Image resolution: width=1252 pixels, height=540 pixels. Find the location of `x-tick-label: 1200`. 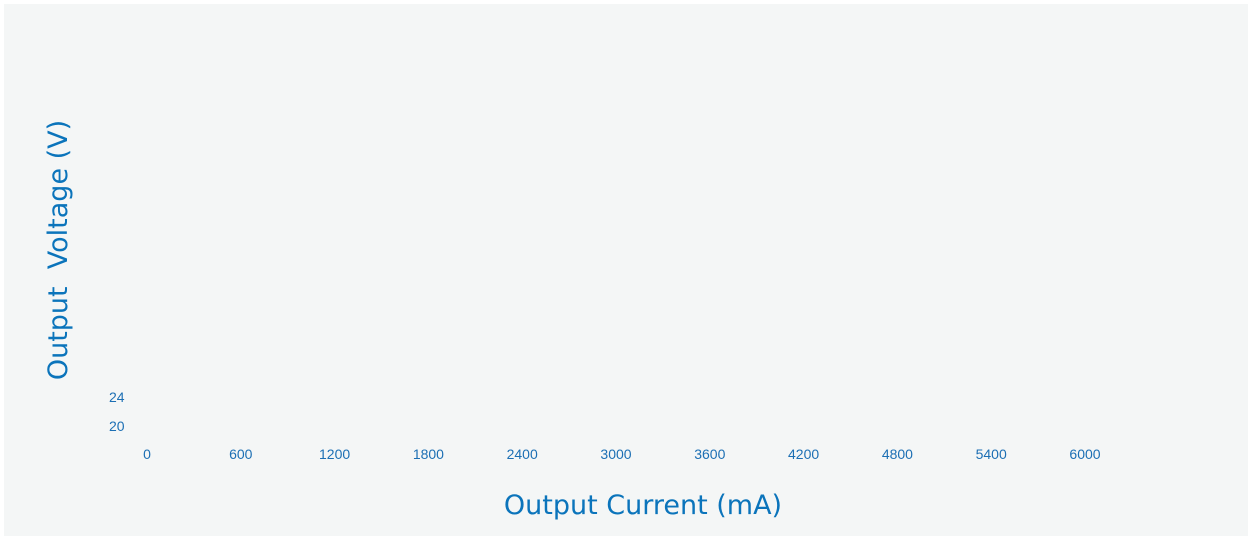

x-tick-label: 1200 is located at coordinates (334, 454).